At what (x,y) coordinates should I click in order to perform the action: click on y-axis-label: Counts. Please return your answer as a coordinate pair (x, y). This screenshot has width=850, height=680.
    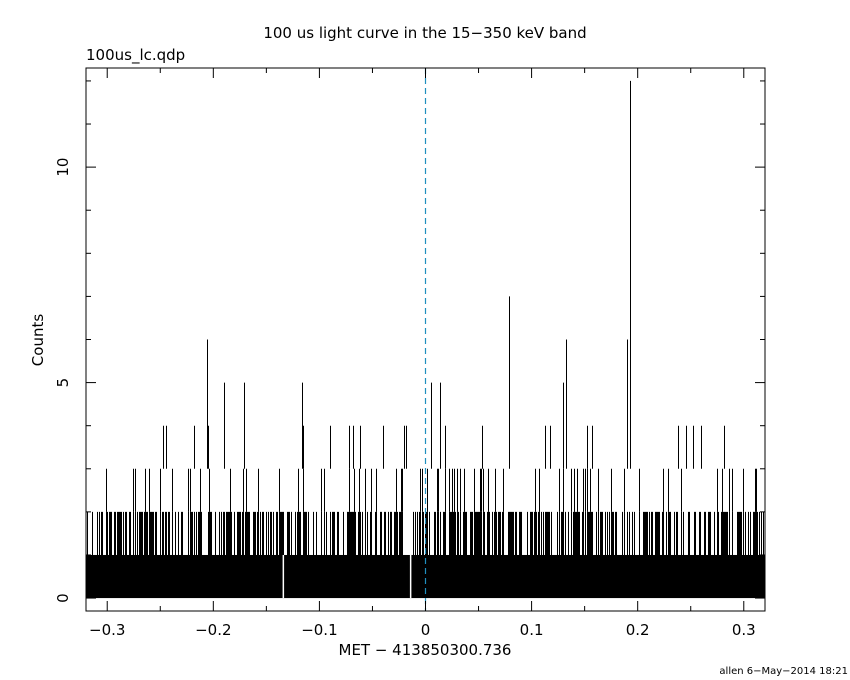
    Looking at the image, I should click on (38, 340).